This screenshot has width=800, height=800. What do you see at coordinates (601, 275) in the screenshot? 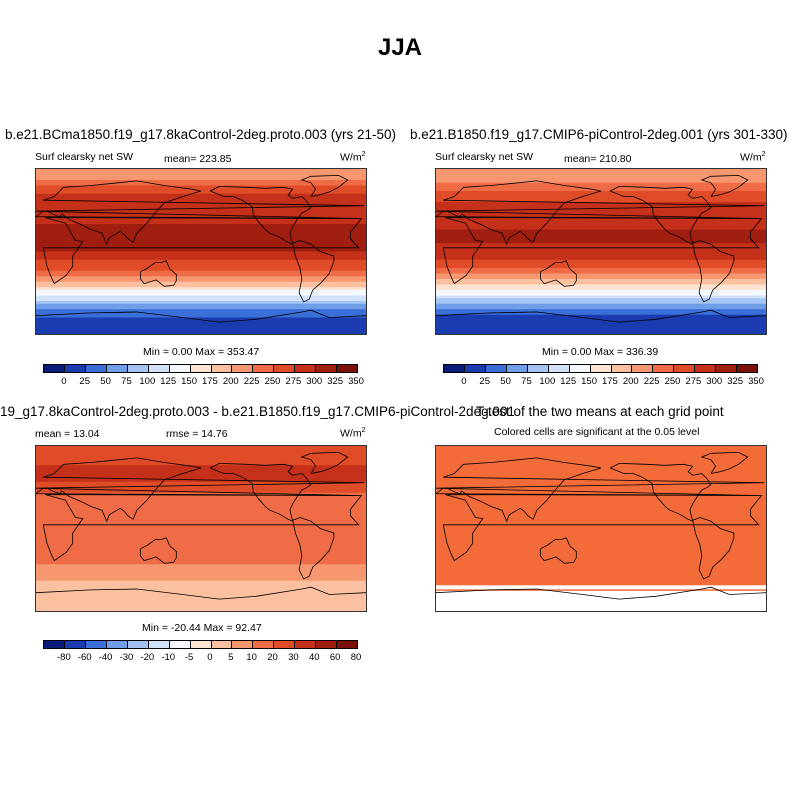
I see `panel-2-band--24` at bounding box center [601, 275].